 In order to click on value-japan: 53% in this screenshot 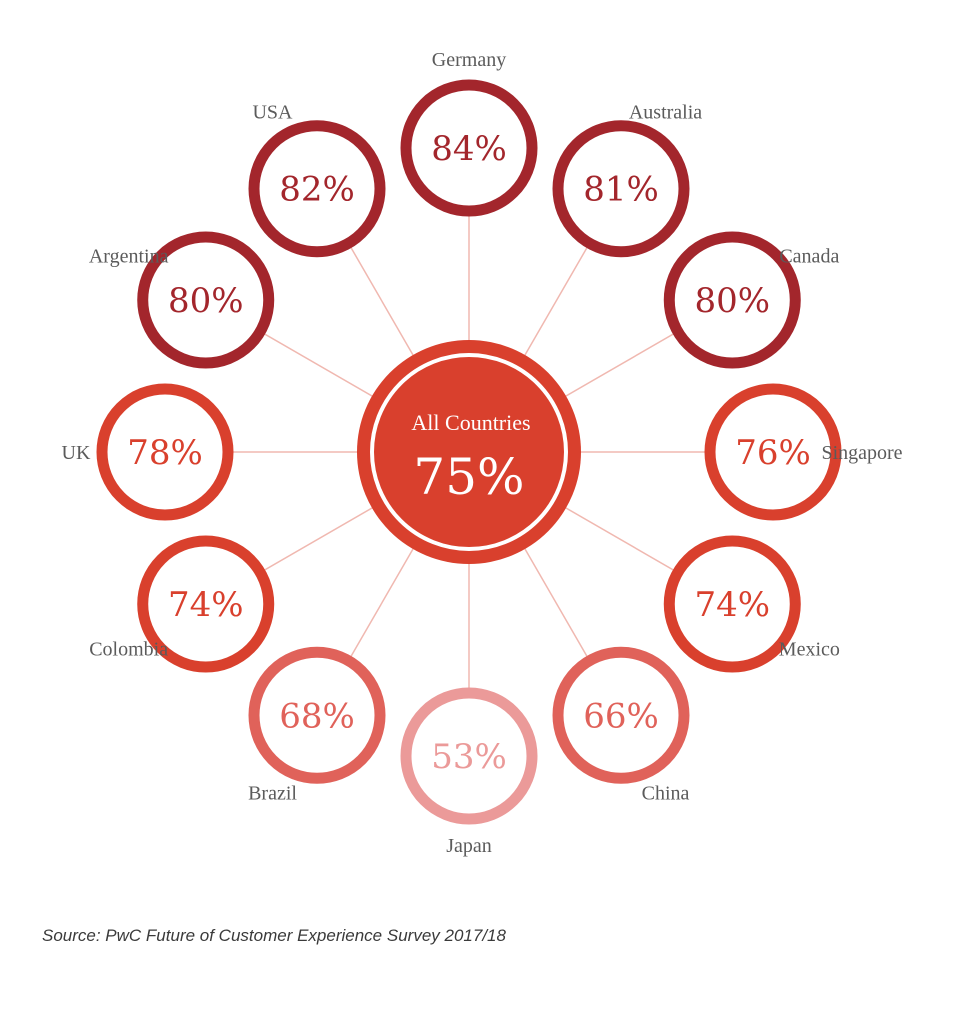, I will do `click(469, 757)`.